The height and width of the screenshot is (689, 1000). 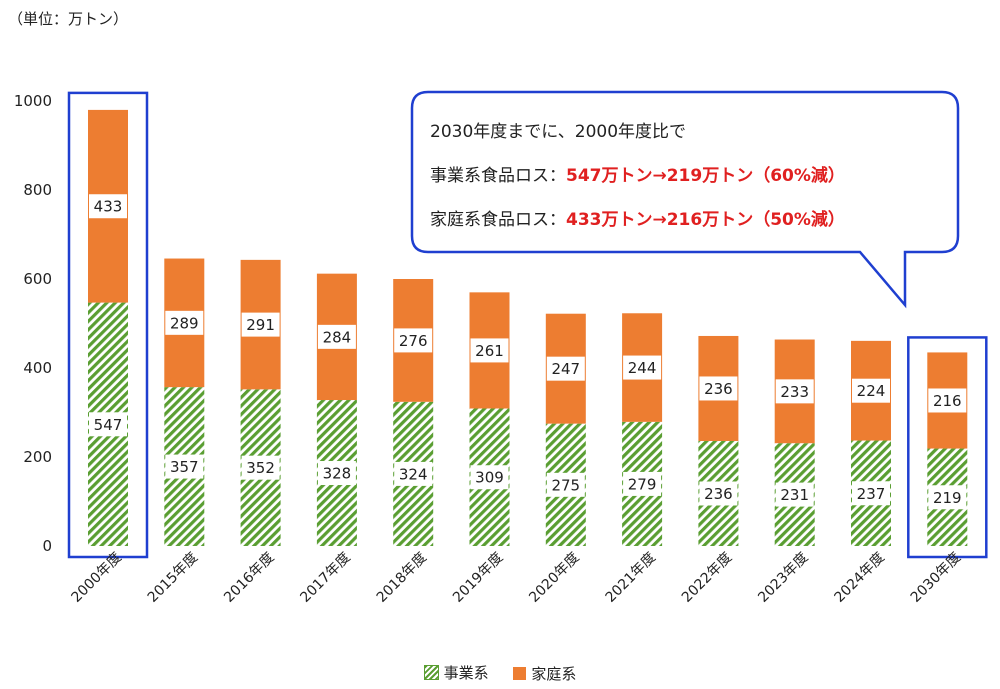 What do you see at coordinates (860, 578) in the screenshot?
I see `x-tick-label: 2024年度` at bounding box center [860, 578].